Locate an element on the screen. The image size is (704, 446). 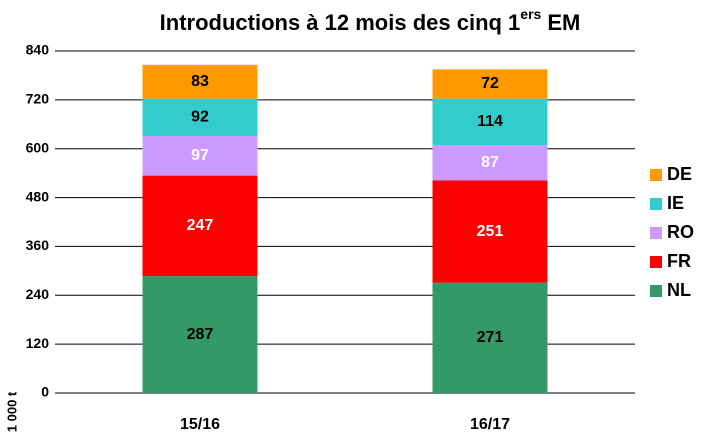
data-label: 87 is located at coordinates (490, 162).